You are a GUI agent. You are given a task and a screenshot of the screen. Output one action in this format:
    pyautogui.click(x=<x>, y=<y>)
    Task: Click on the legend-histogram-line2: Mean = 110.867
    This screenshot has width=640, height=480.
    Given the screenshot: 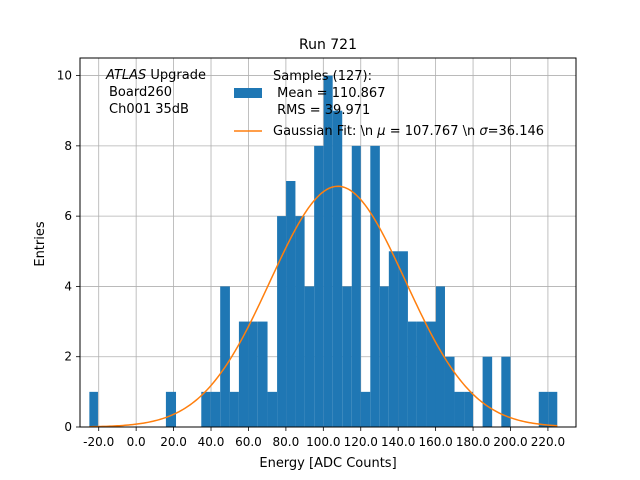 What is the action you would take?
    pyautogui.click(x=329, y=93)
    